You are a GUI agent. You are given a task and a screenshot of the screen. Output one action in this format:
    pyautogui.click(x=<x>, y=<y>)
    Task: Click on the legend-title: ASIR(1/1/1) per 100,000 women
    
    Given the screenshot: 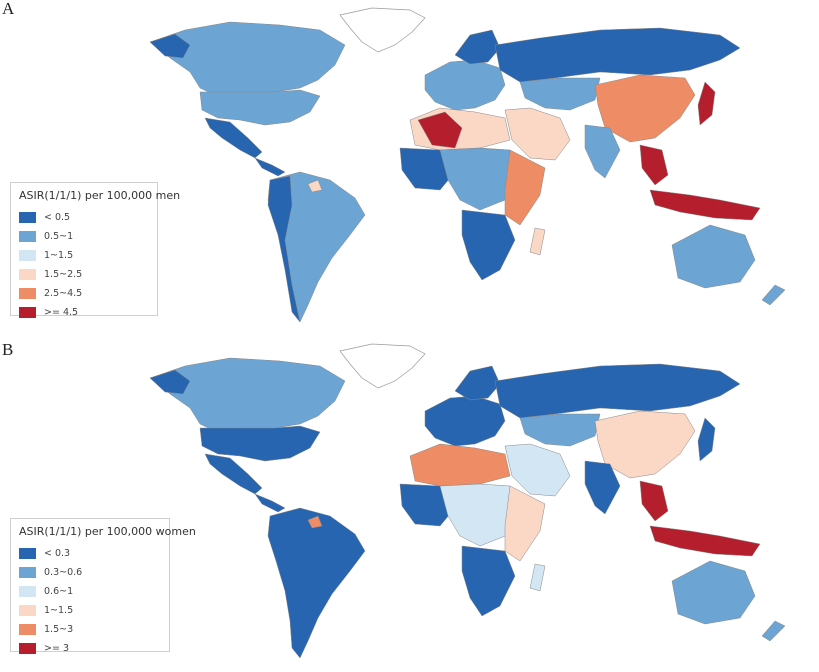 What is the action you would take?
    pyautogui.click(x=107, y=531)
    